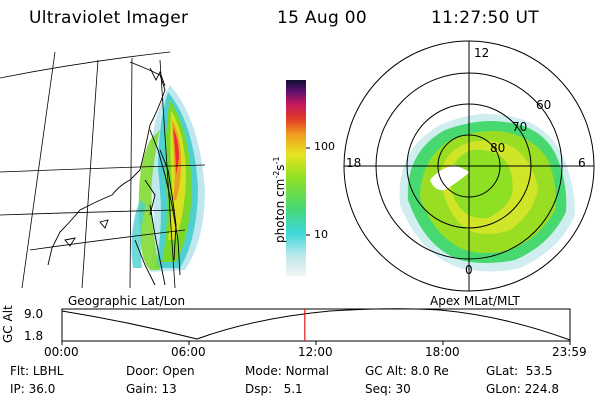 The width and height of the screenshot is (600, 400). What do you see at coordinates (322, 18) in the screenshot?
I see `date-label: 15 Aug 00` at bounding box center [322, 18].